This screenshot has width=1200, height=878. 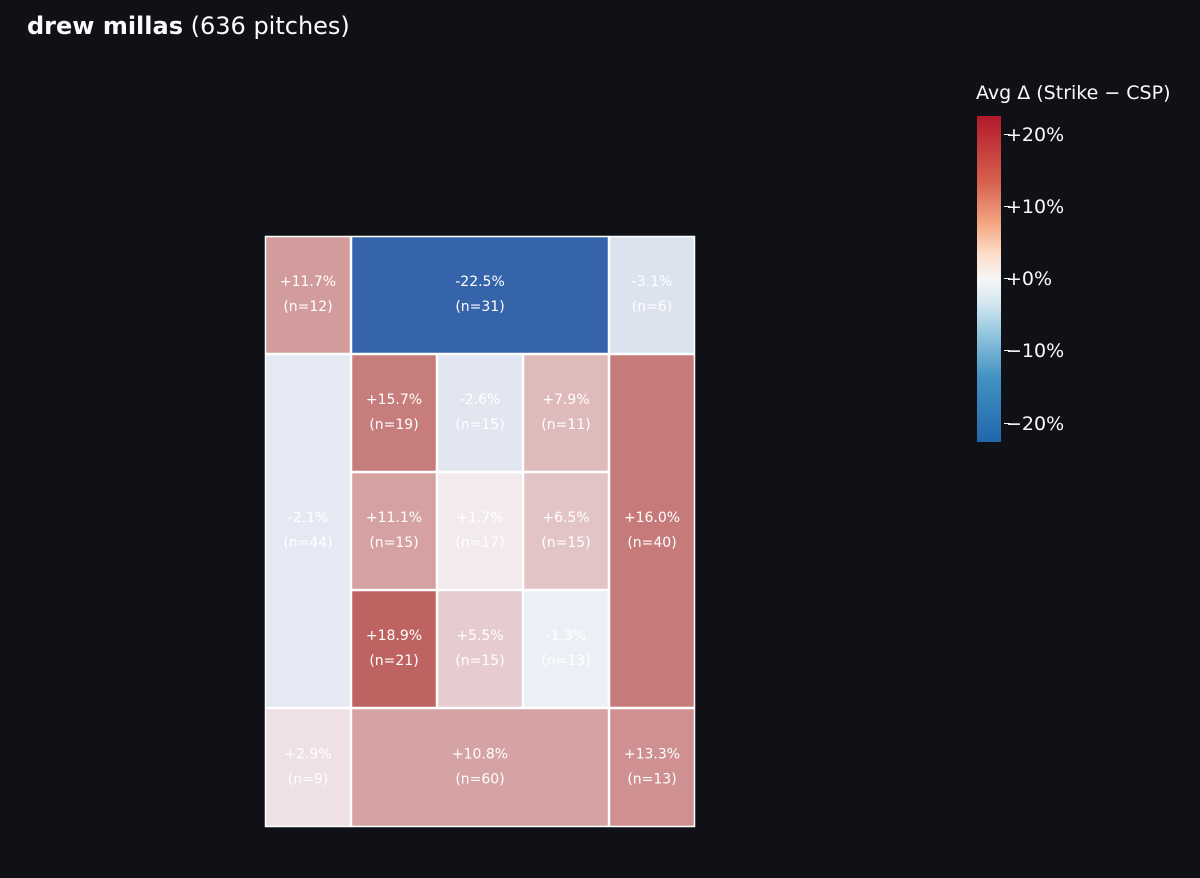 I want to click on zone-value-label: -2.6%, so click(x=480, y=400).